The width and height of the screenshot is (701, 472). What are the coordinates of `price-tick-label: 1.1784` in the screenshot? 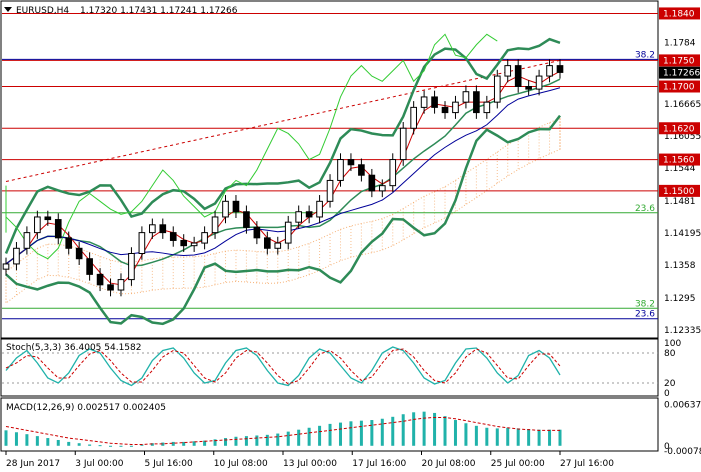 It's located at (680, 44).